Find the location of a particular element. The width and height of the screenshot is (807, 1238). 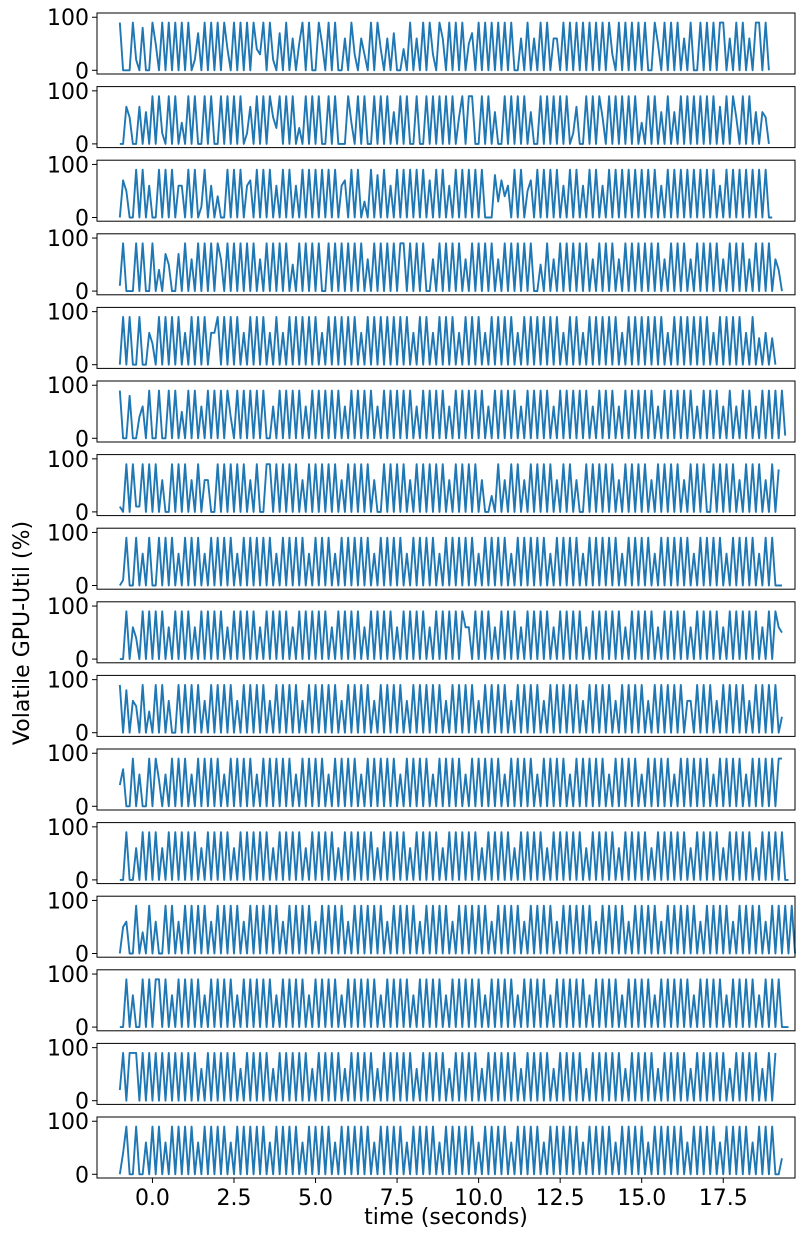

panel-16: 0 100 is located at coordinates (421, 1149).